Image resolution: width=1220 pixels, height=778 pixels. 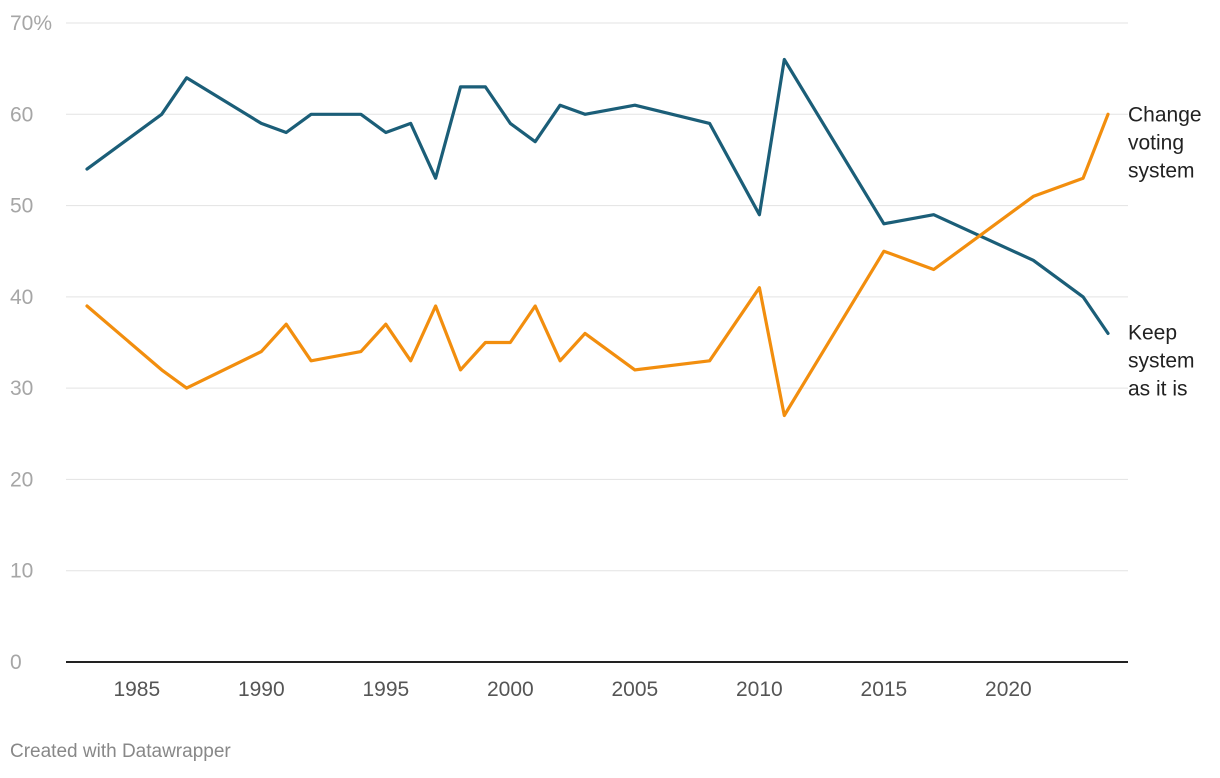 I want to click on y-tick-label-20: 20, so click(x=21, y=479).